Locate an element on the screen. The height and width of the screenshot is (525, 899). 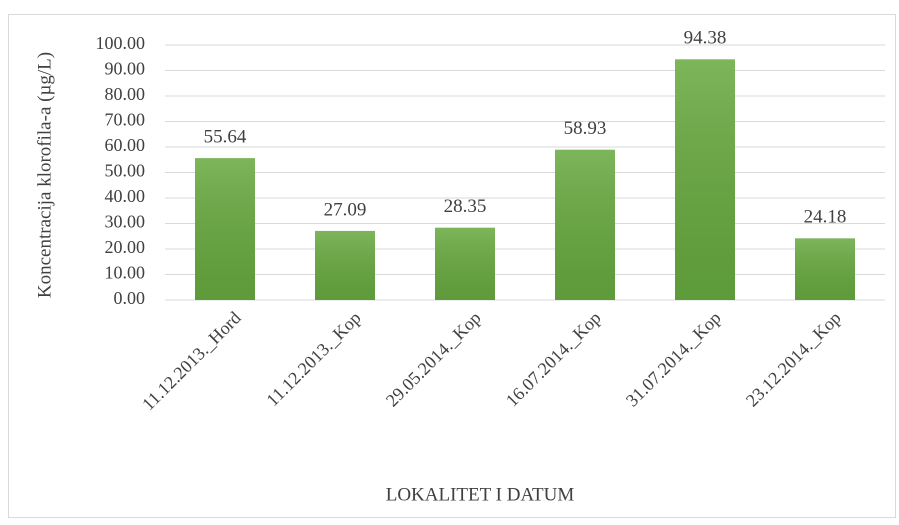
y-tick-label: 0.00 is located at coordinates (130, 298).